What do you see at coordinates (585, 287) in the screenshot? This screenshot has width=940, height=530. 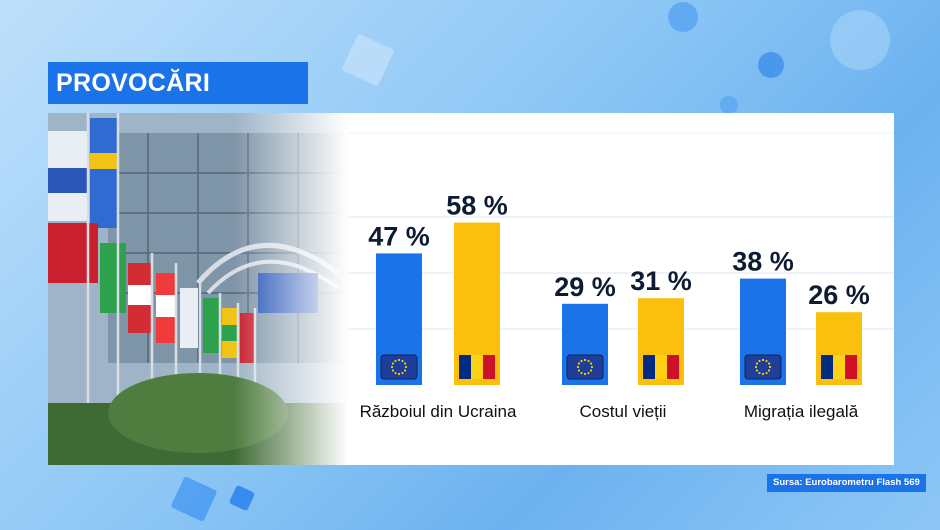 I see `data-label: 29 %` at bounding box center [585, 287].